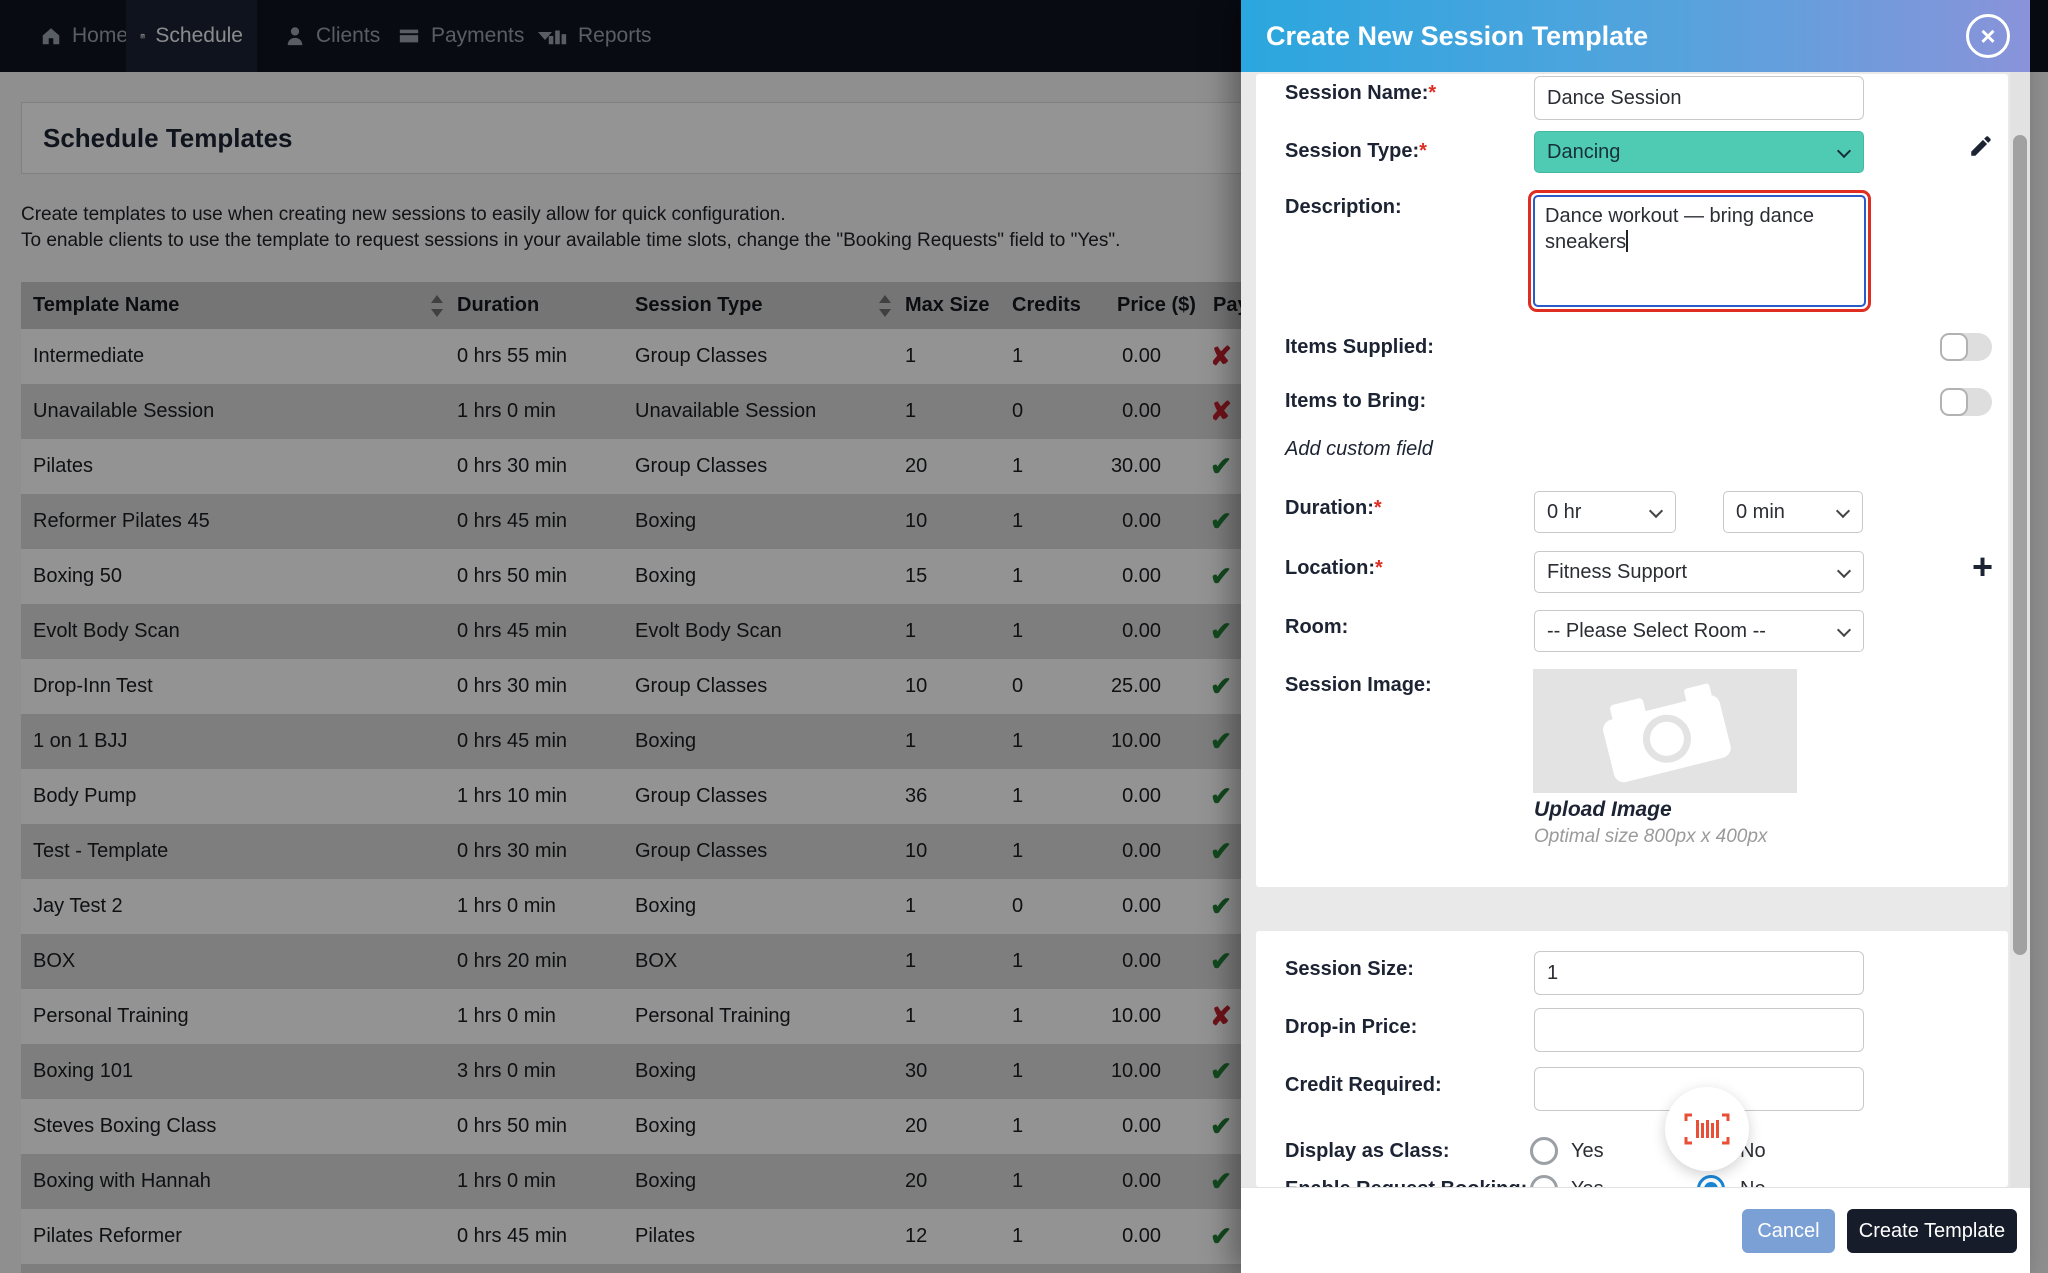 The height and width of the screenshot is (1273, 2048). What do you see at coordinates (1359, 449) in the screenshot?
I see `add-custom-field-link: Add custom field` at bounding box center [1359, 449].